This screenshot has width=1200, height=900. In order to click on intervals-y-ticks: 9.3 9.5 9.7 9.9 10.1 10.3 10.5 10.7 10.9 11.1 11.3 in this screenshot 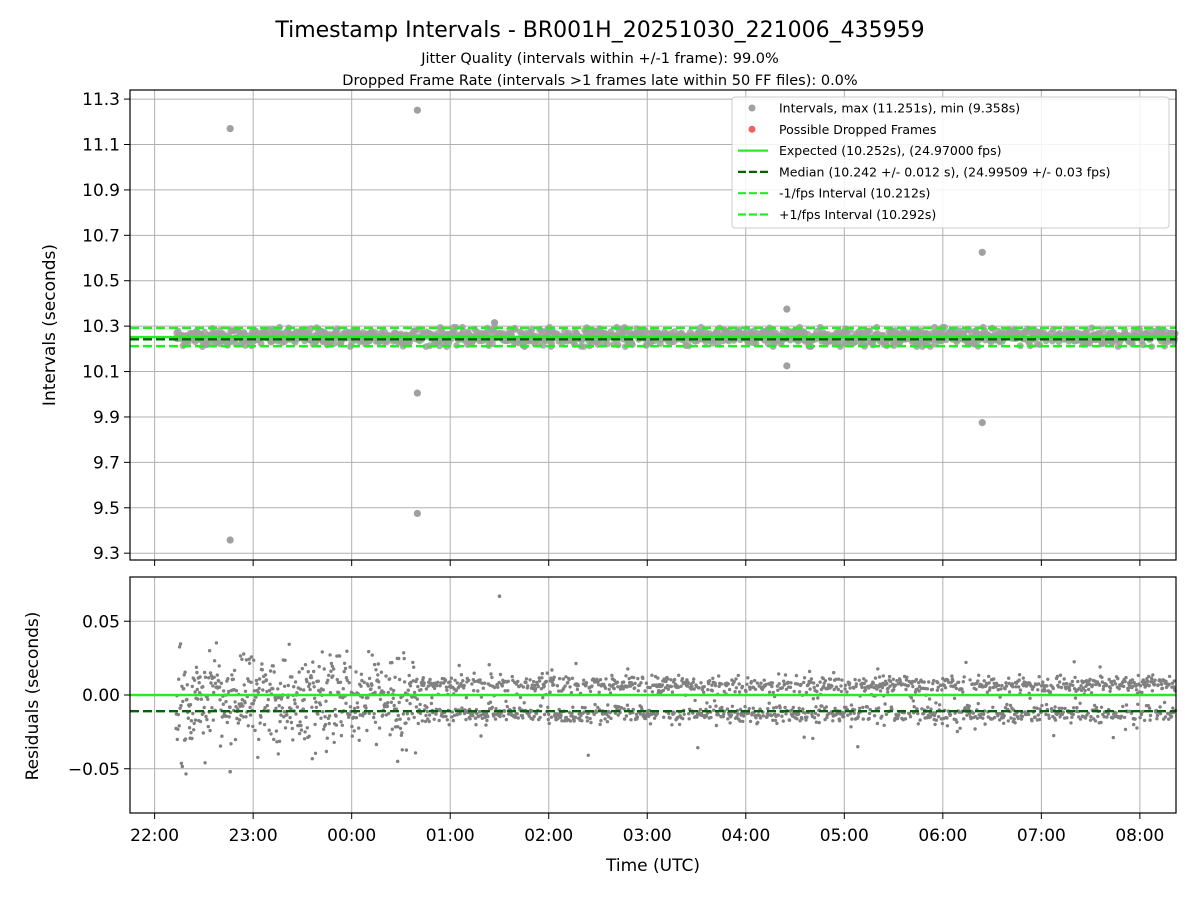, I will do `click(106, 327)`.